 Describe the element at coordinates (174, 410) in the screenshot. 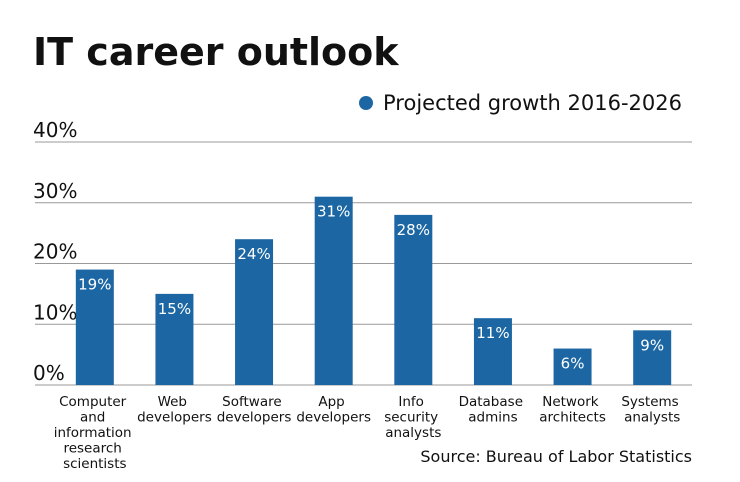

I see `x-tick-label: Web developers` at that location.